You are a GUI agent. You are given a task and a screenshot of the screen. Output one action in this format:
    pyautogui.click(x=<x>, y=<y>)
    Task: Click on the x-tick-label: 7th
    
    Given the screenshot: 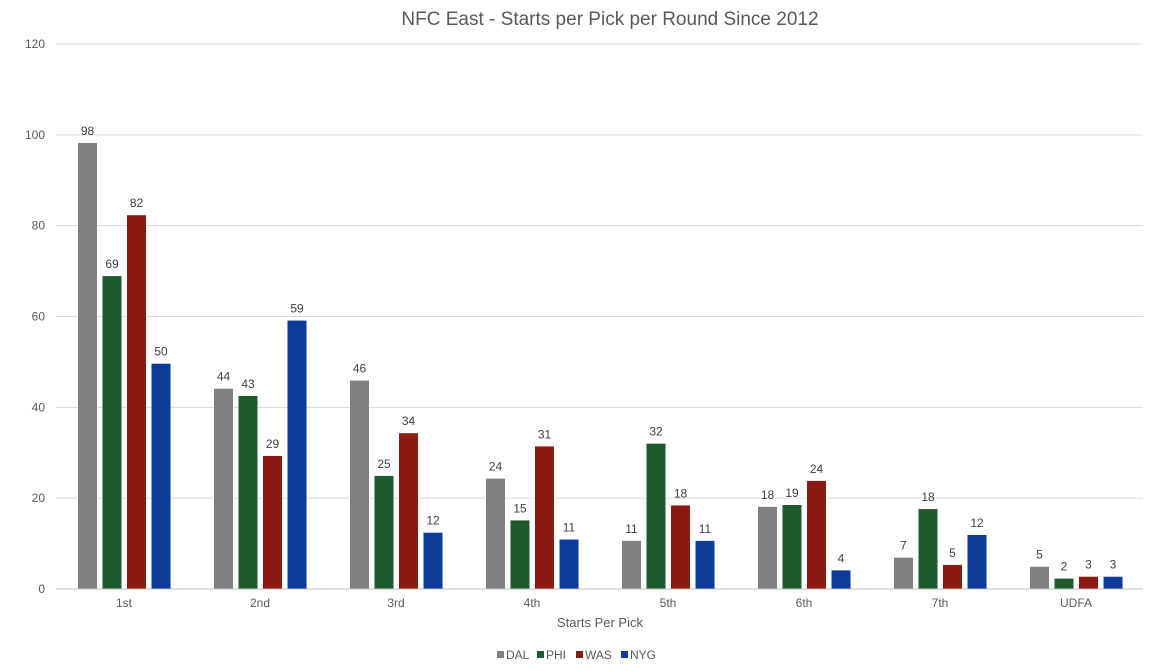 What is the action you would take?
    pyautogui.click(x=940, y=603)
    